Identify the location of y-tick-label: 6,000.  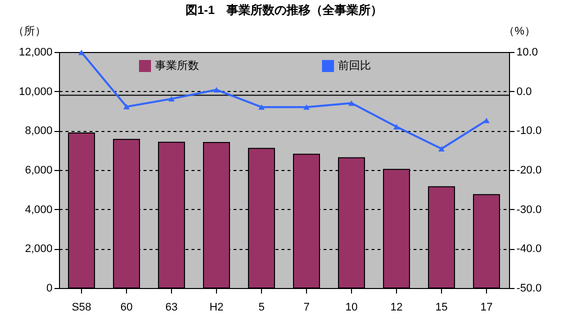
(38, 170).